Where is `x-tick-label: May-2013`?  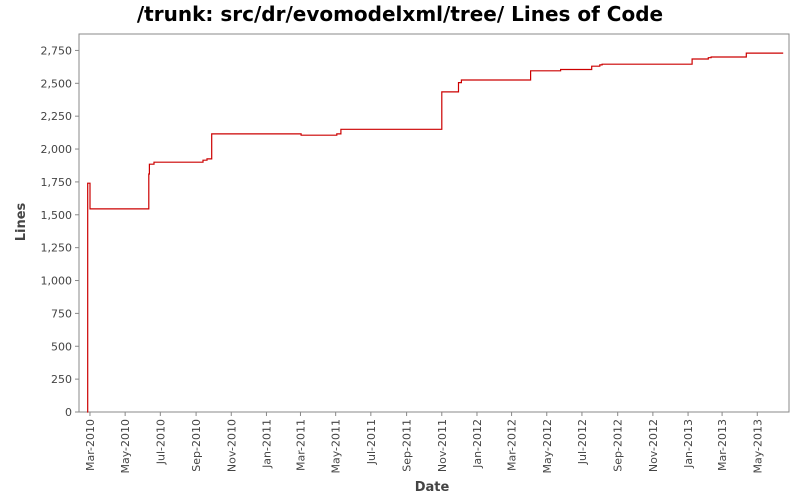
x-tick-label: May-2013 is located at coordinates (757, 446).